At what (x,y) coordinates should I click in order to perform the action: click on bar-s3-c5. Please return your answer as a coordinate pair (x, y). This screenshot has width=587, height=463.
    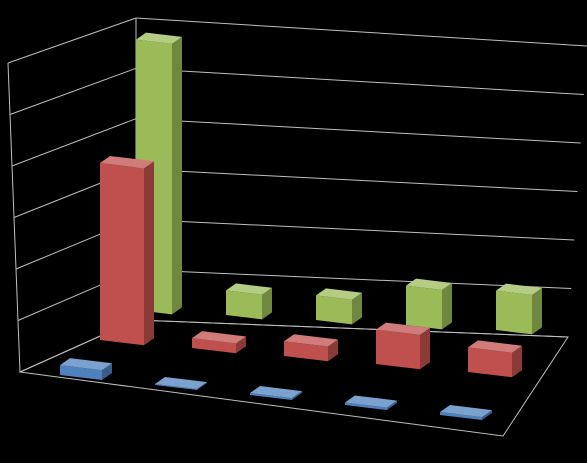
    Looking at the image, I should click on (519, 309).